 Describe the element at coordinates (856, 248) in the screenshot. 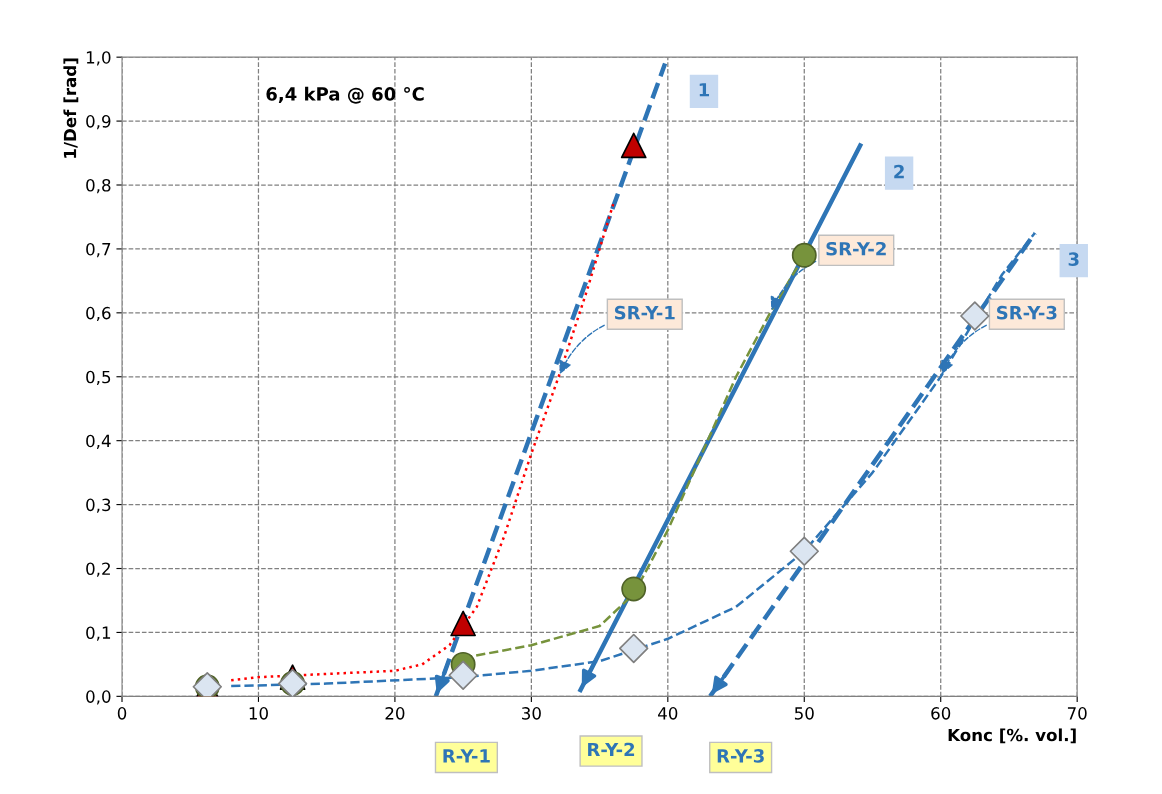

I see `annotation: SR-Y-2` at that location.